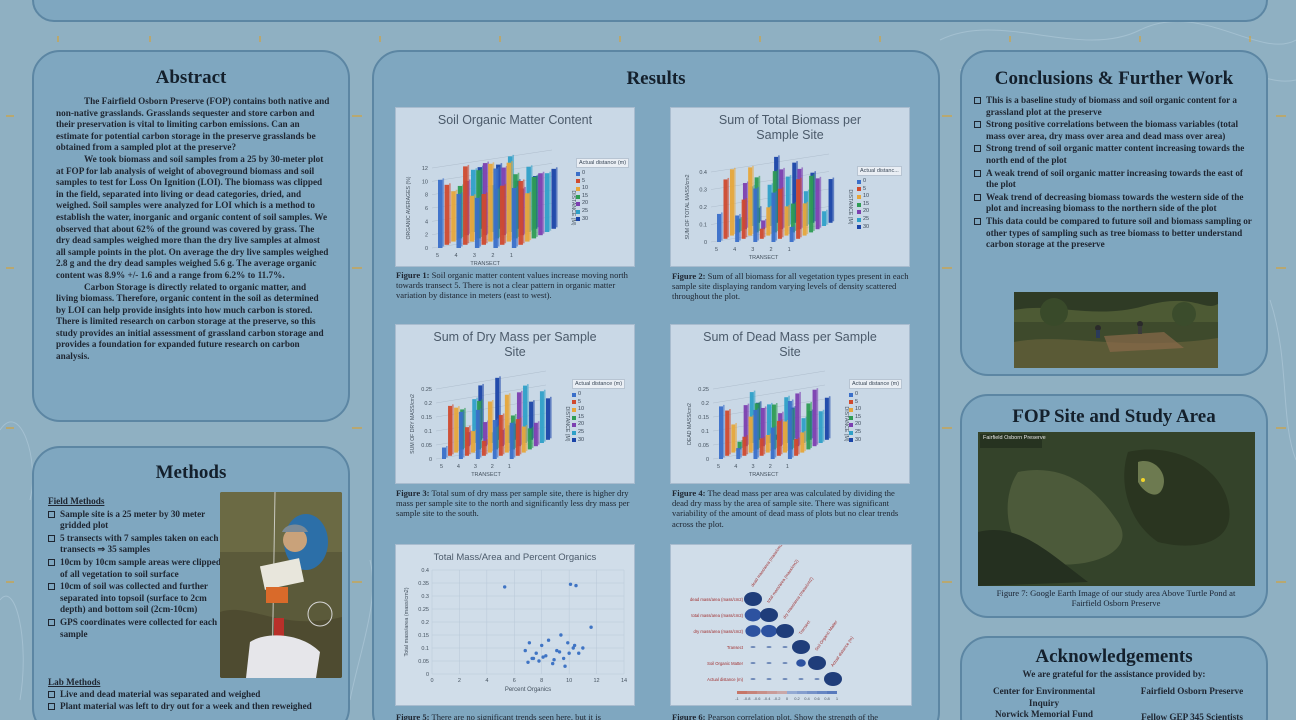 The height and width of the screenshot is (720, 1296). I want to click on field-methods-heading: Field Methods, so click(76, 501).